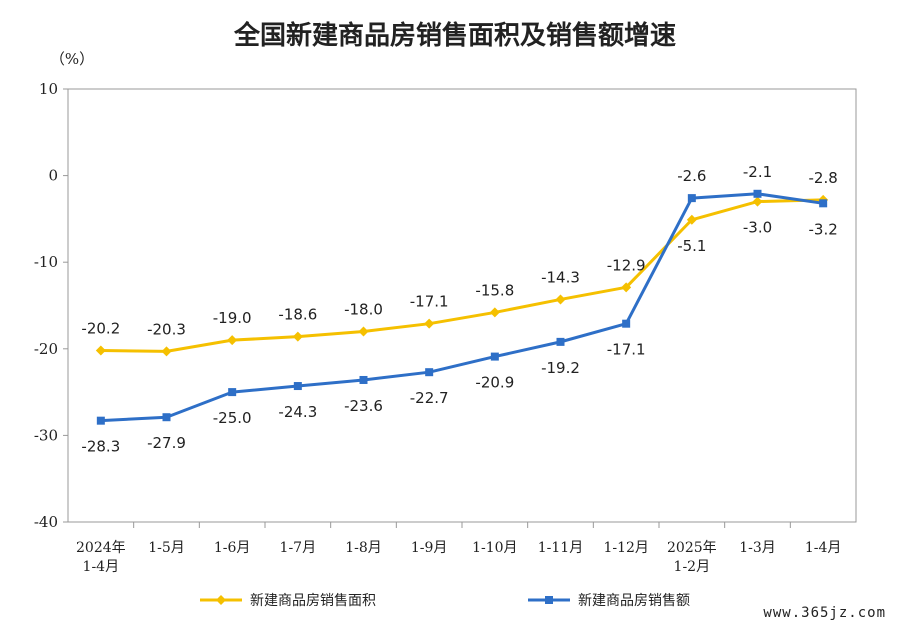  I want to click on x-tick-label: 1-10月, so click(494, 548).